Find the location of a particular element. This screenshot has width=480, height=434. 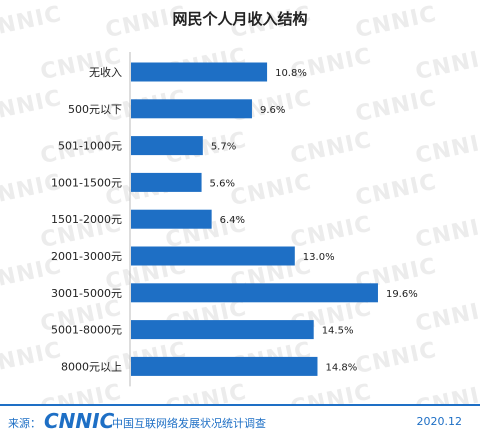

report-date: 2020.12 is located at coordinates (439, 421).